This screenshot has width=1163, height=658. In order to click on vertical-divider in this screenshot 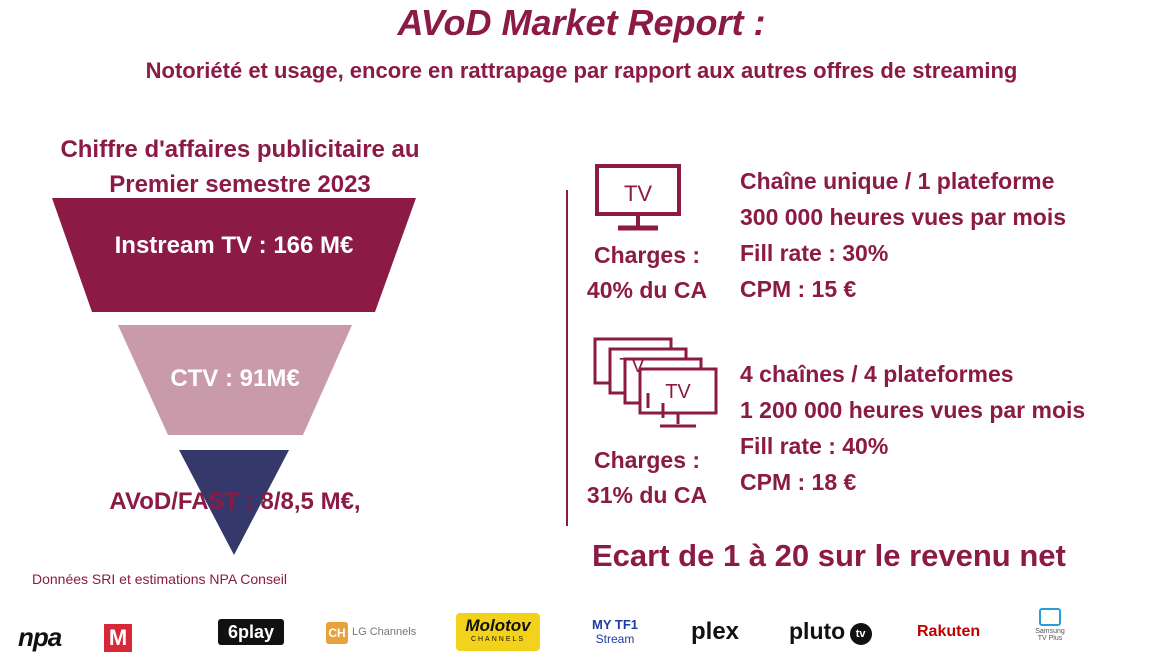, I will do `click(567, 358)`.